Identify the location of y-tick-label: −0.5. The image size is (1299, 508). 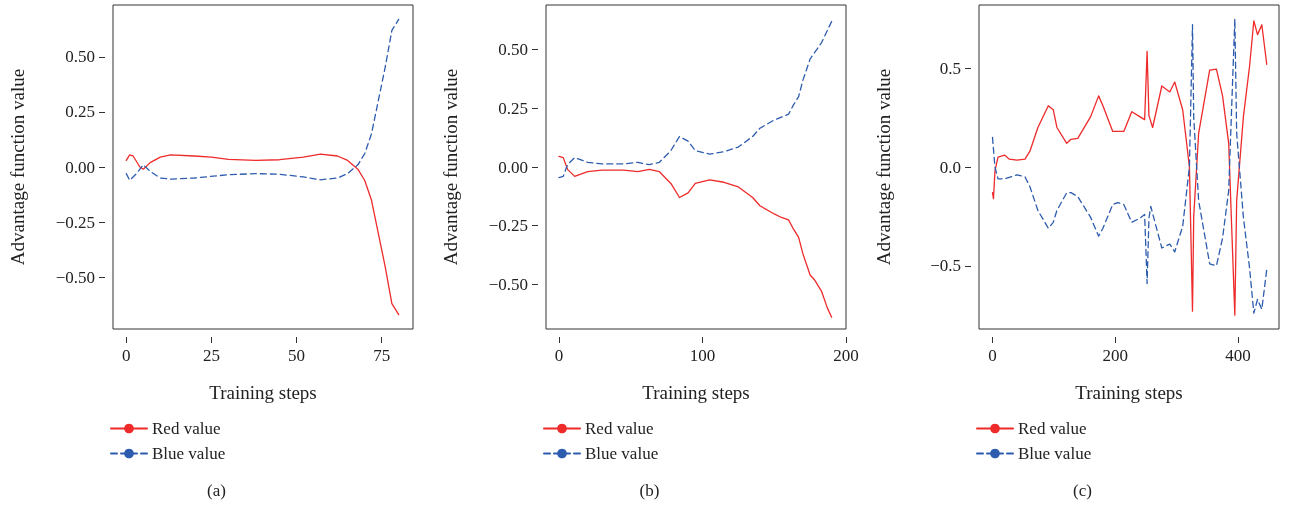
(945, 266).